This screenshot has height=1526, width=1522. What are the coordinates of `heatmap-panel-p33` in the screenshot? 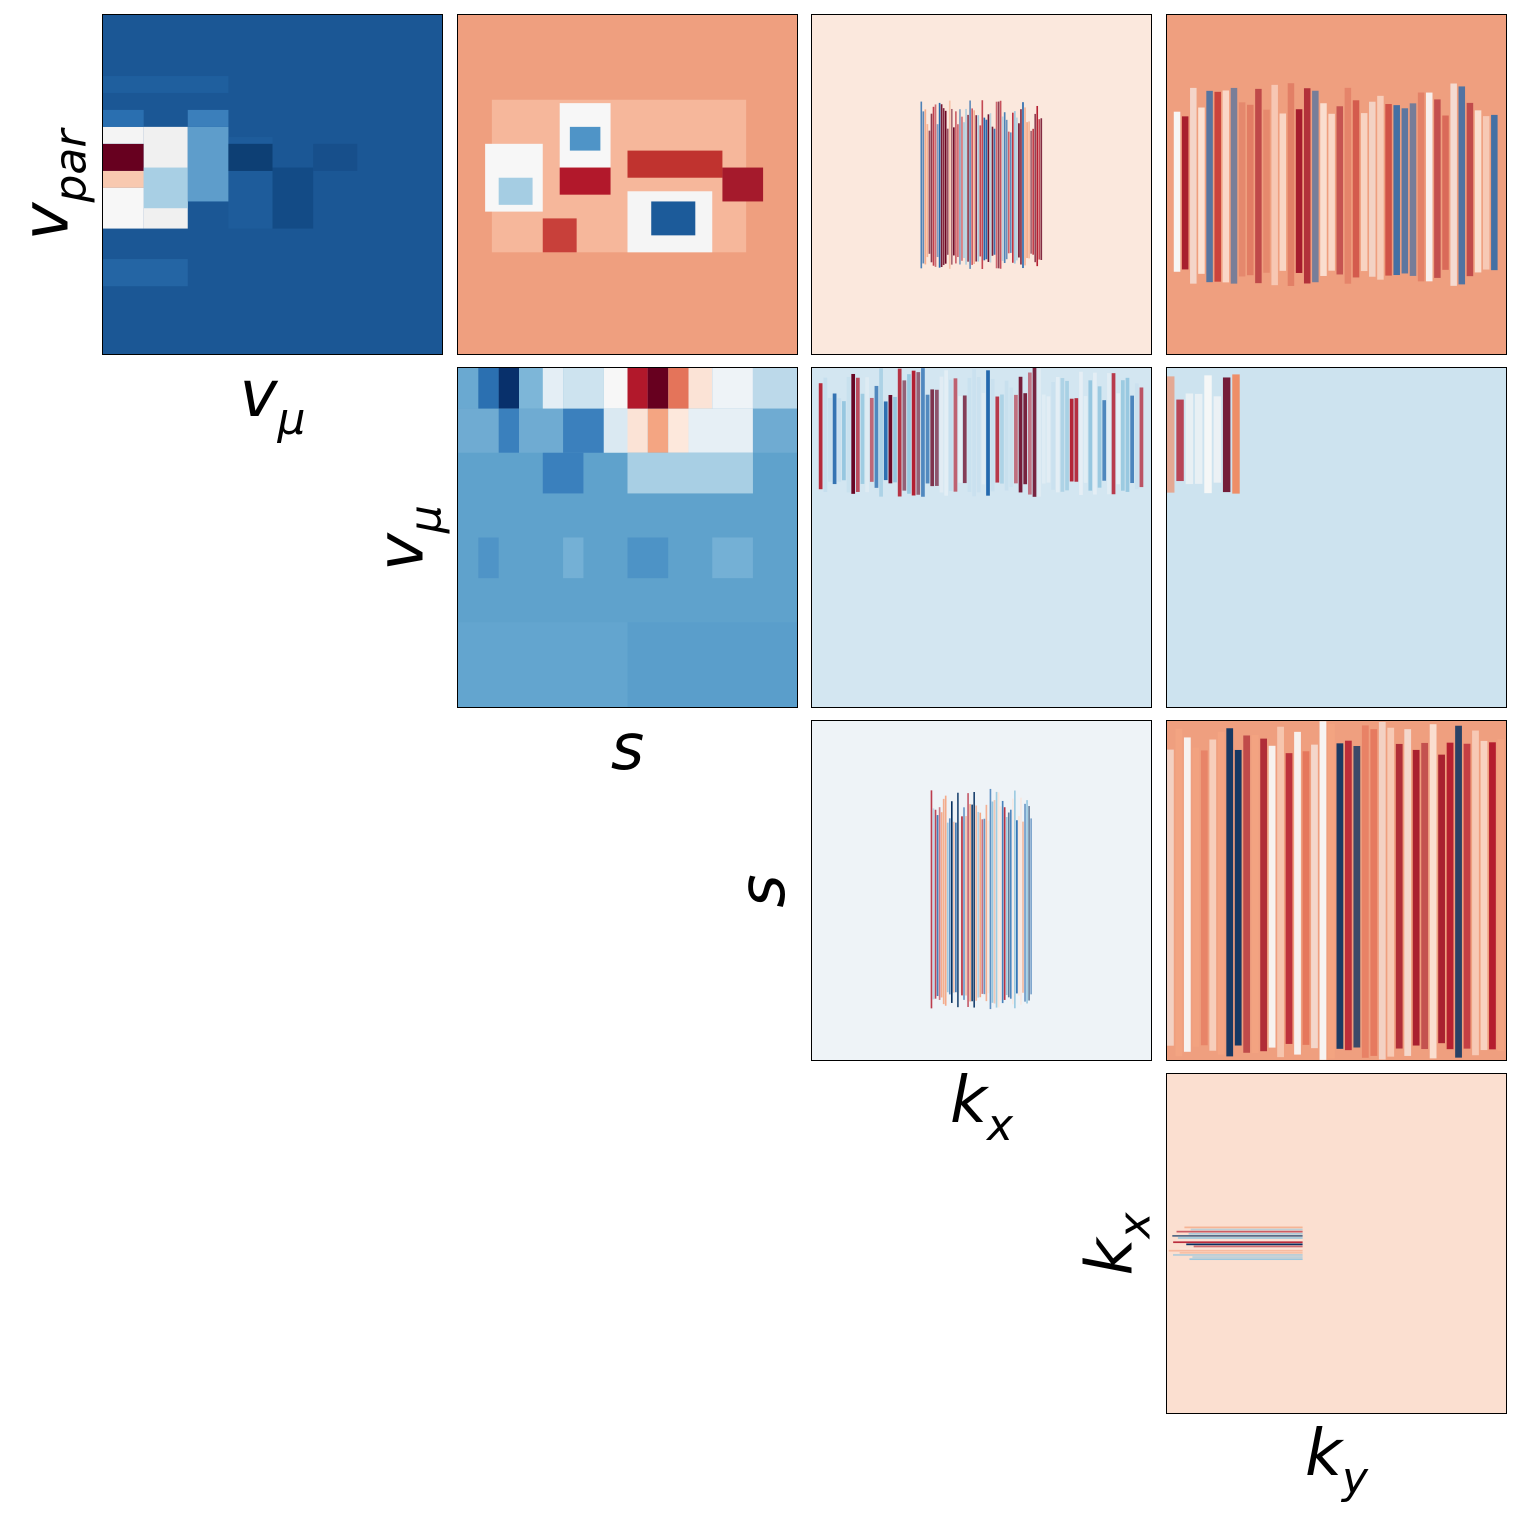 It's located at (1336, 1243).